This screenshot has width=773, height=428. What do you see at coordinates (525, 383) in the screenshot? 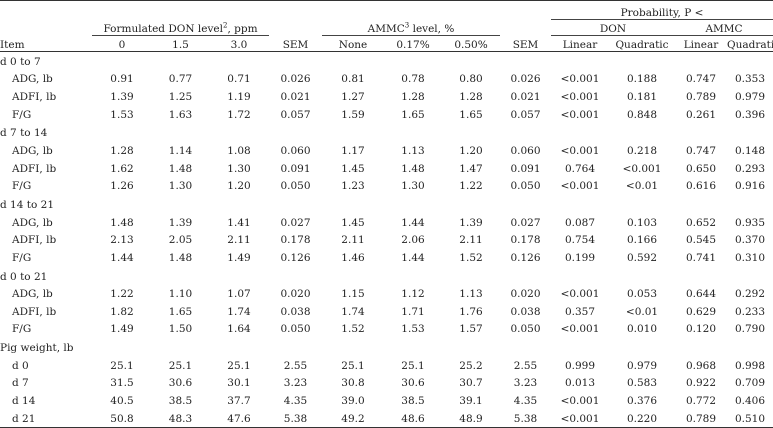
I see `table-cell: 3.23` at bounding box center [525, 383].